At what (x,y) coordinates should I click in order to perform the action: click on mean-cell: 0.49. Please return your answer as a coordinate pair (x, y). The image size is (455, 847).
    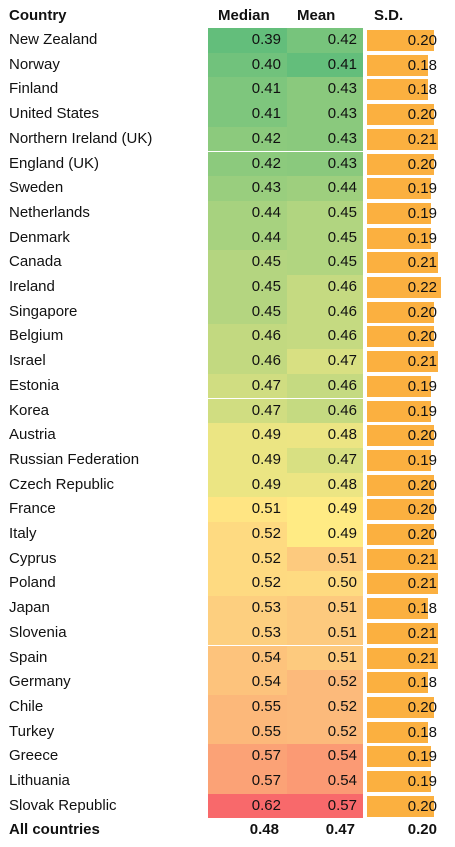
    Looking at the image, I should click on (325, 534).